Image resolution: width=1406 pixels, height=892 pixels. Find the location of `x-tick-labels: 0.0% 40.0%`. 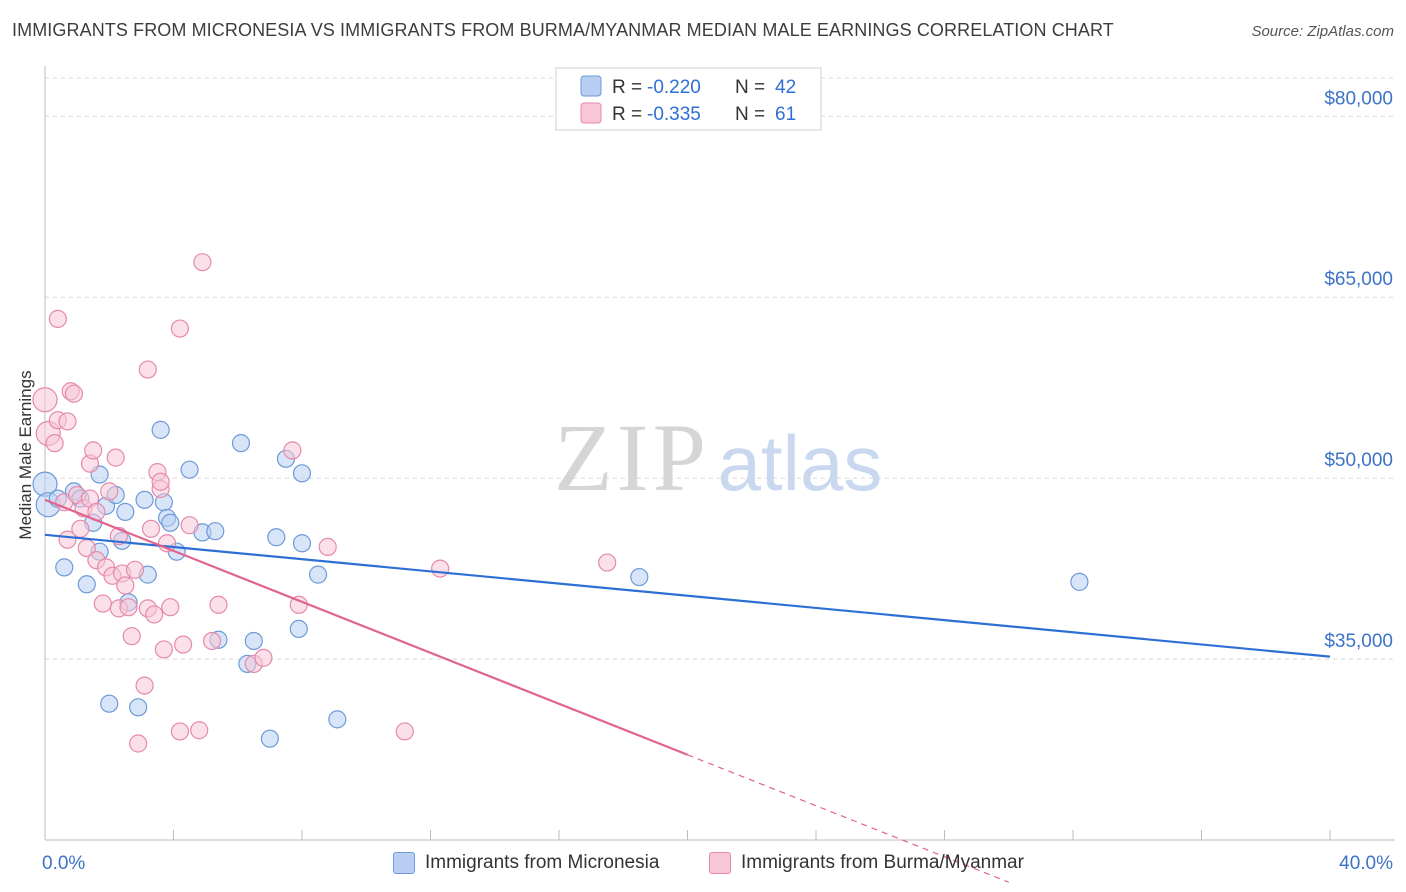

x-tick-labels: 0.0% 40.0% is located at coordinates (717, 863).